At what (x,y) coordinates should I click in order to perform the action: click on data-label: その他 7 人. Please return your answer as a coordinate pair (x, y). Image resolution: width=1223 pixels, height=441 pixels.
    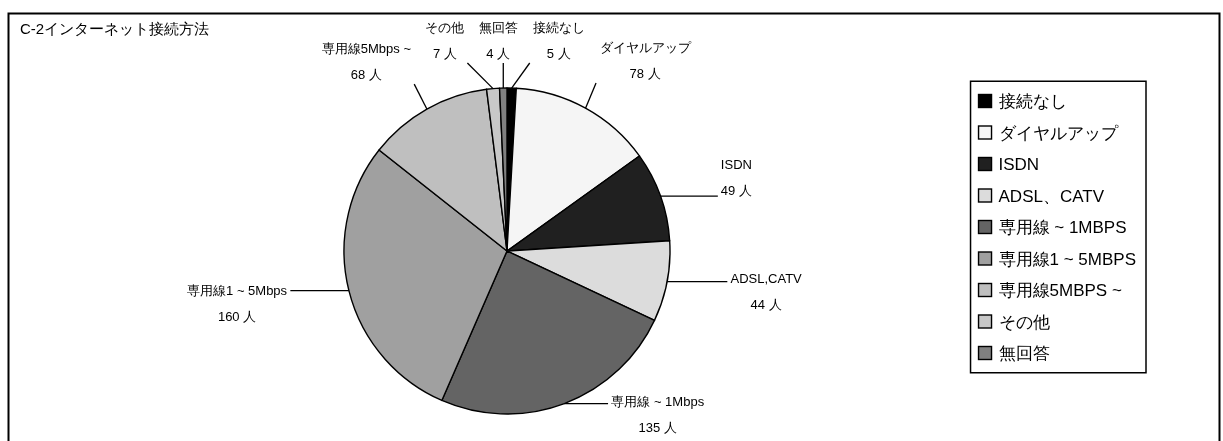
    Looking at the image, I should click on (445, 40).